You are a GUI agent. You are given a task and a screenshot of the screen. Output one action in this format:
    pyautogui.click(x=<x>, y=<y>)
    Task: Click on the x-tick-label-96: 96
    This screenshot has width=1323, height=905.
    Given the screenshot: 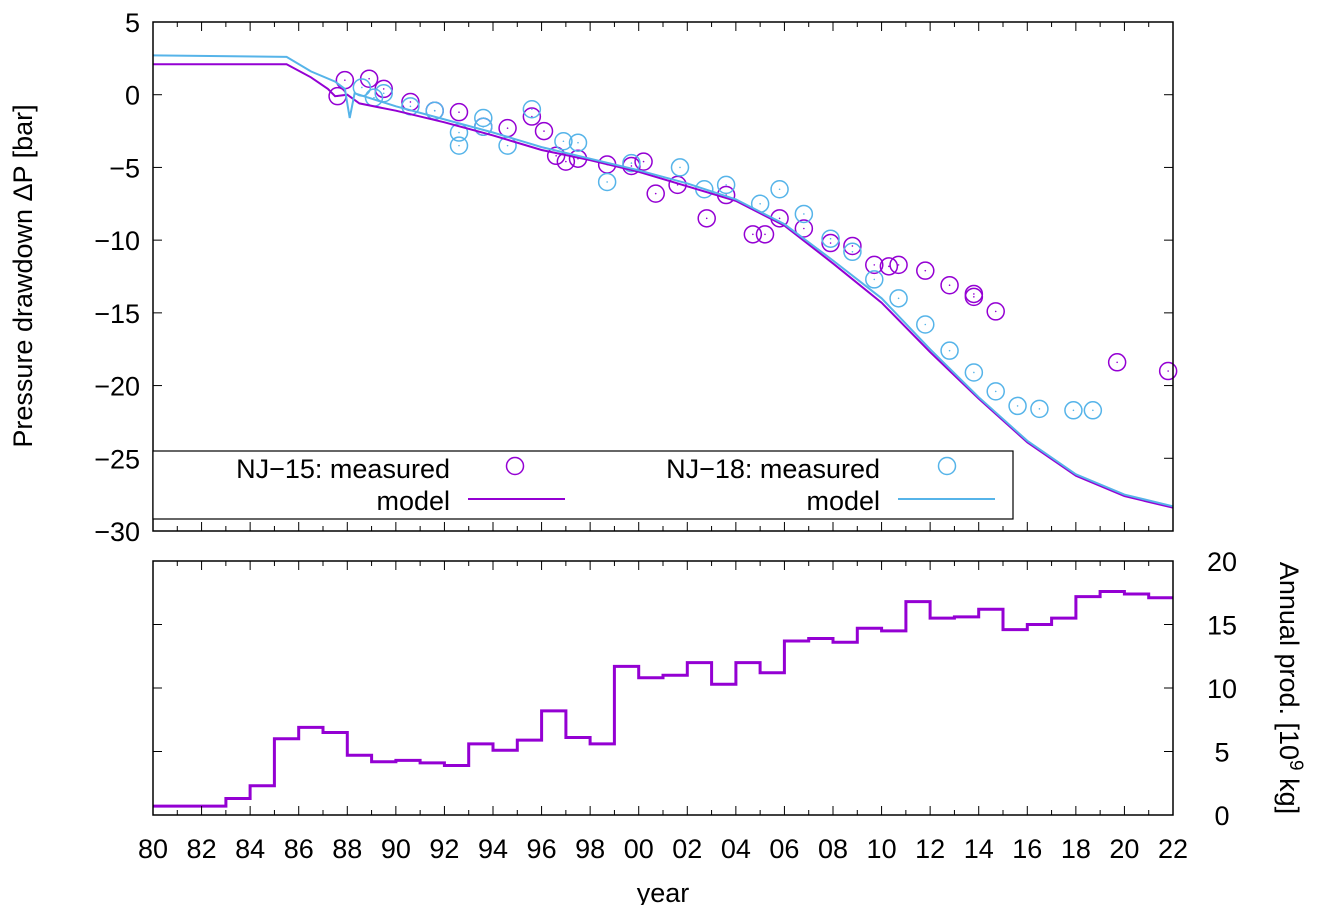 What is the action you would take?
    pyautogui.click(x=542, y=849)
    